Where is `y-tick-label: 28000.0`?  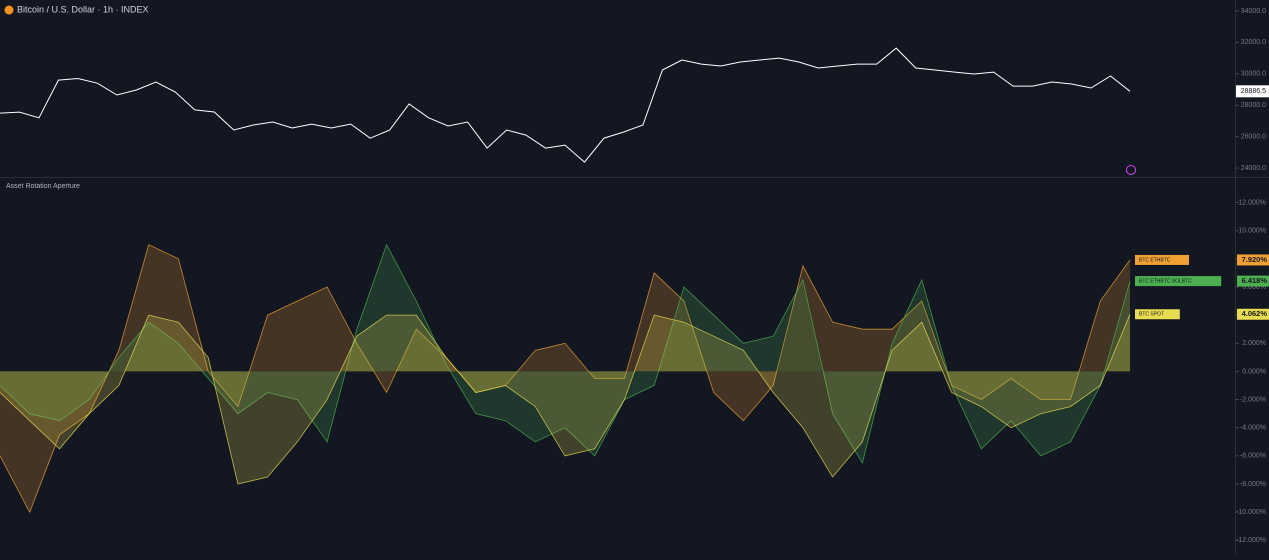 y-tick-label: 28000.0 is located at coordinates (1253, 105).